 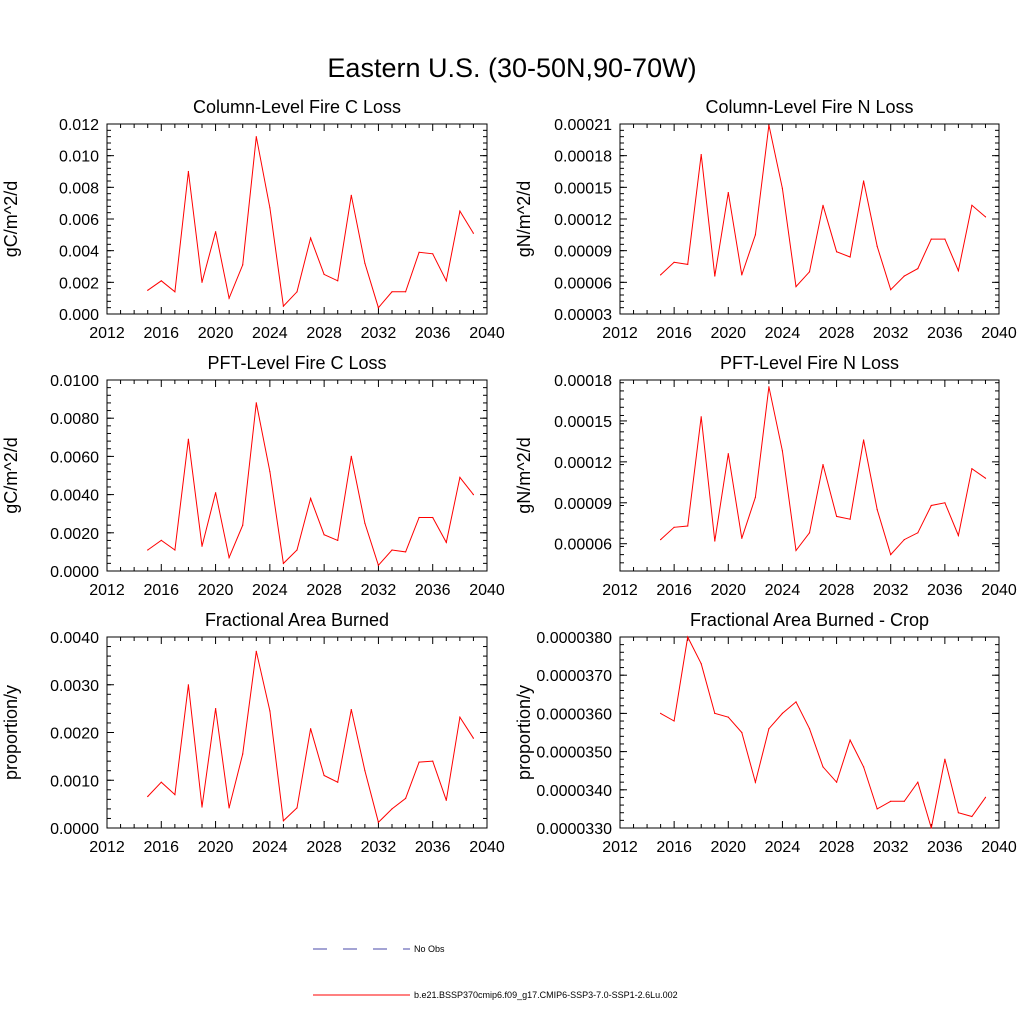 What do you see at coordinates (574, 753) in the screenshot?
I see `y-tick-label: 0.0000350` at bounding box center [574, 753].